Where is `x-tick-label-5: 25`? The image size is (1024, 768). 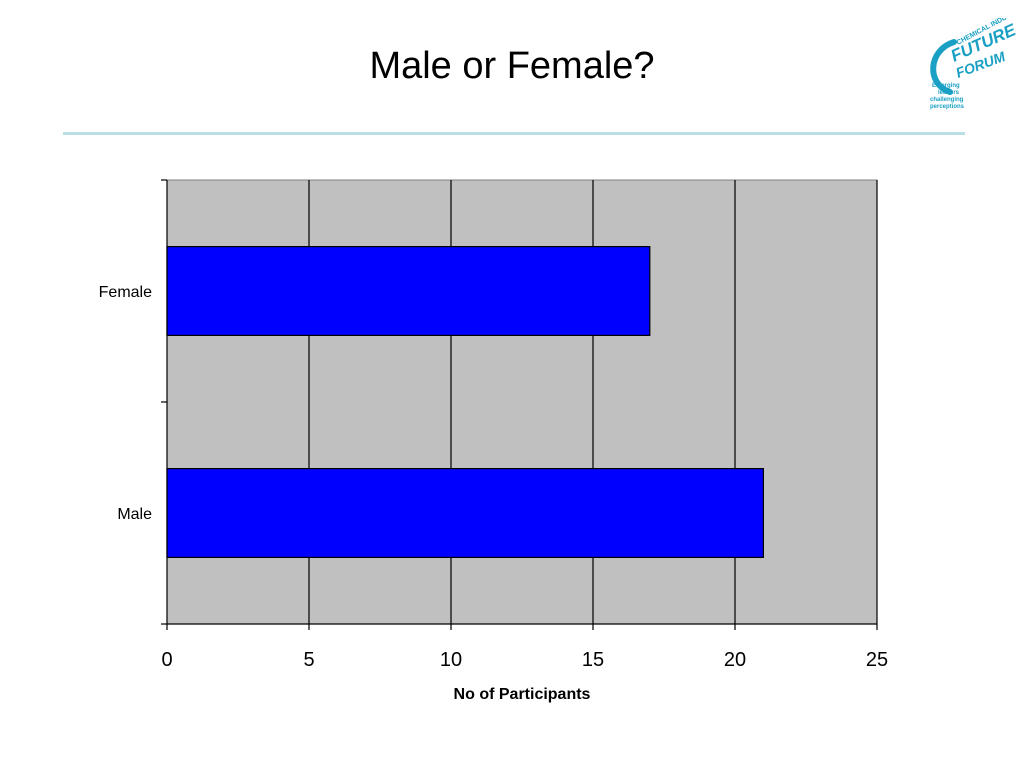 x-tick-label-5: 25 is located at coordinates (877, 660).